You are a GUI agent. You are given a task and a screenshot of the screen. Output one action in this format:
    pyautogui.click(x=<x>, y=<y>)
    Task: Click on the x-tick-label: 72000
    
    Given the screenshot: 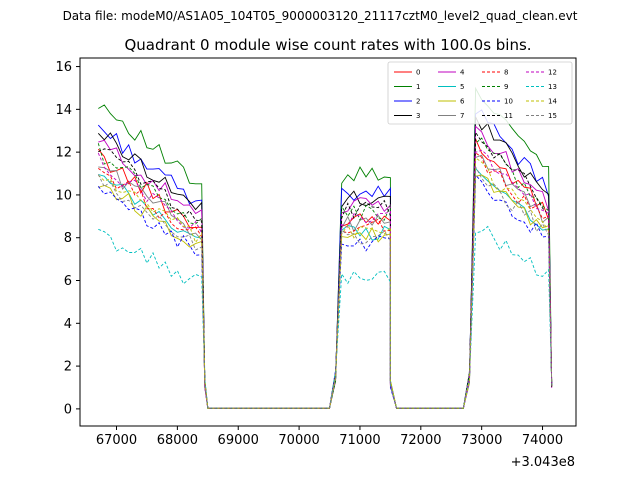 What is the action you would take?
    pyautogui.click(x=420, y=440)
    